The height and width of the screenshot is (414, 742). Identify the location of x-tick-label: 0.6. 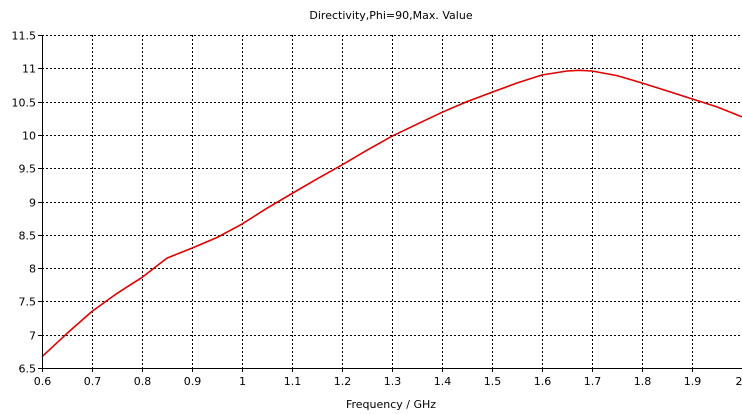
(43, 381).